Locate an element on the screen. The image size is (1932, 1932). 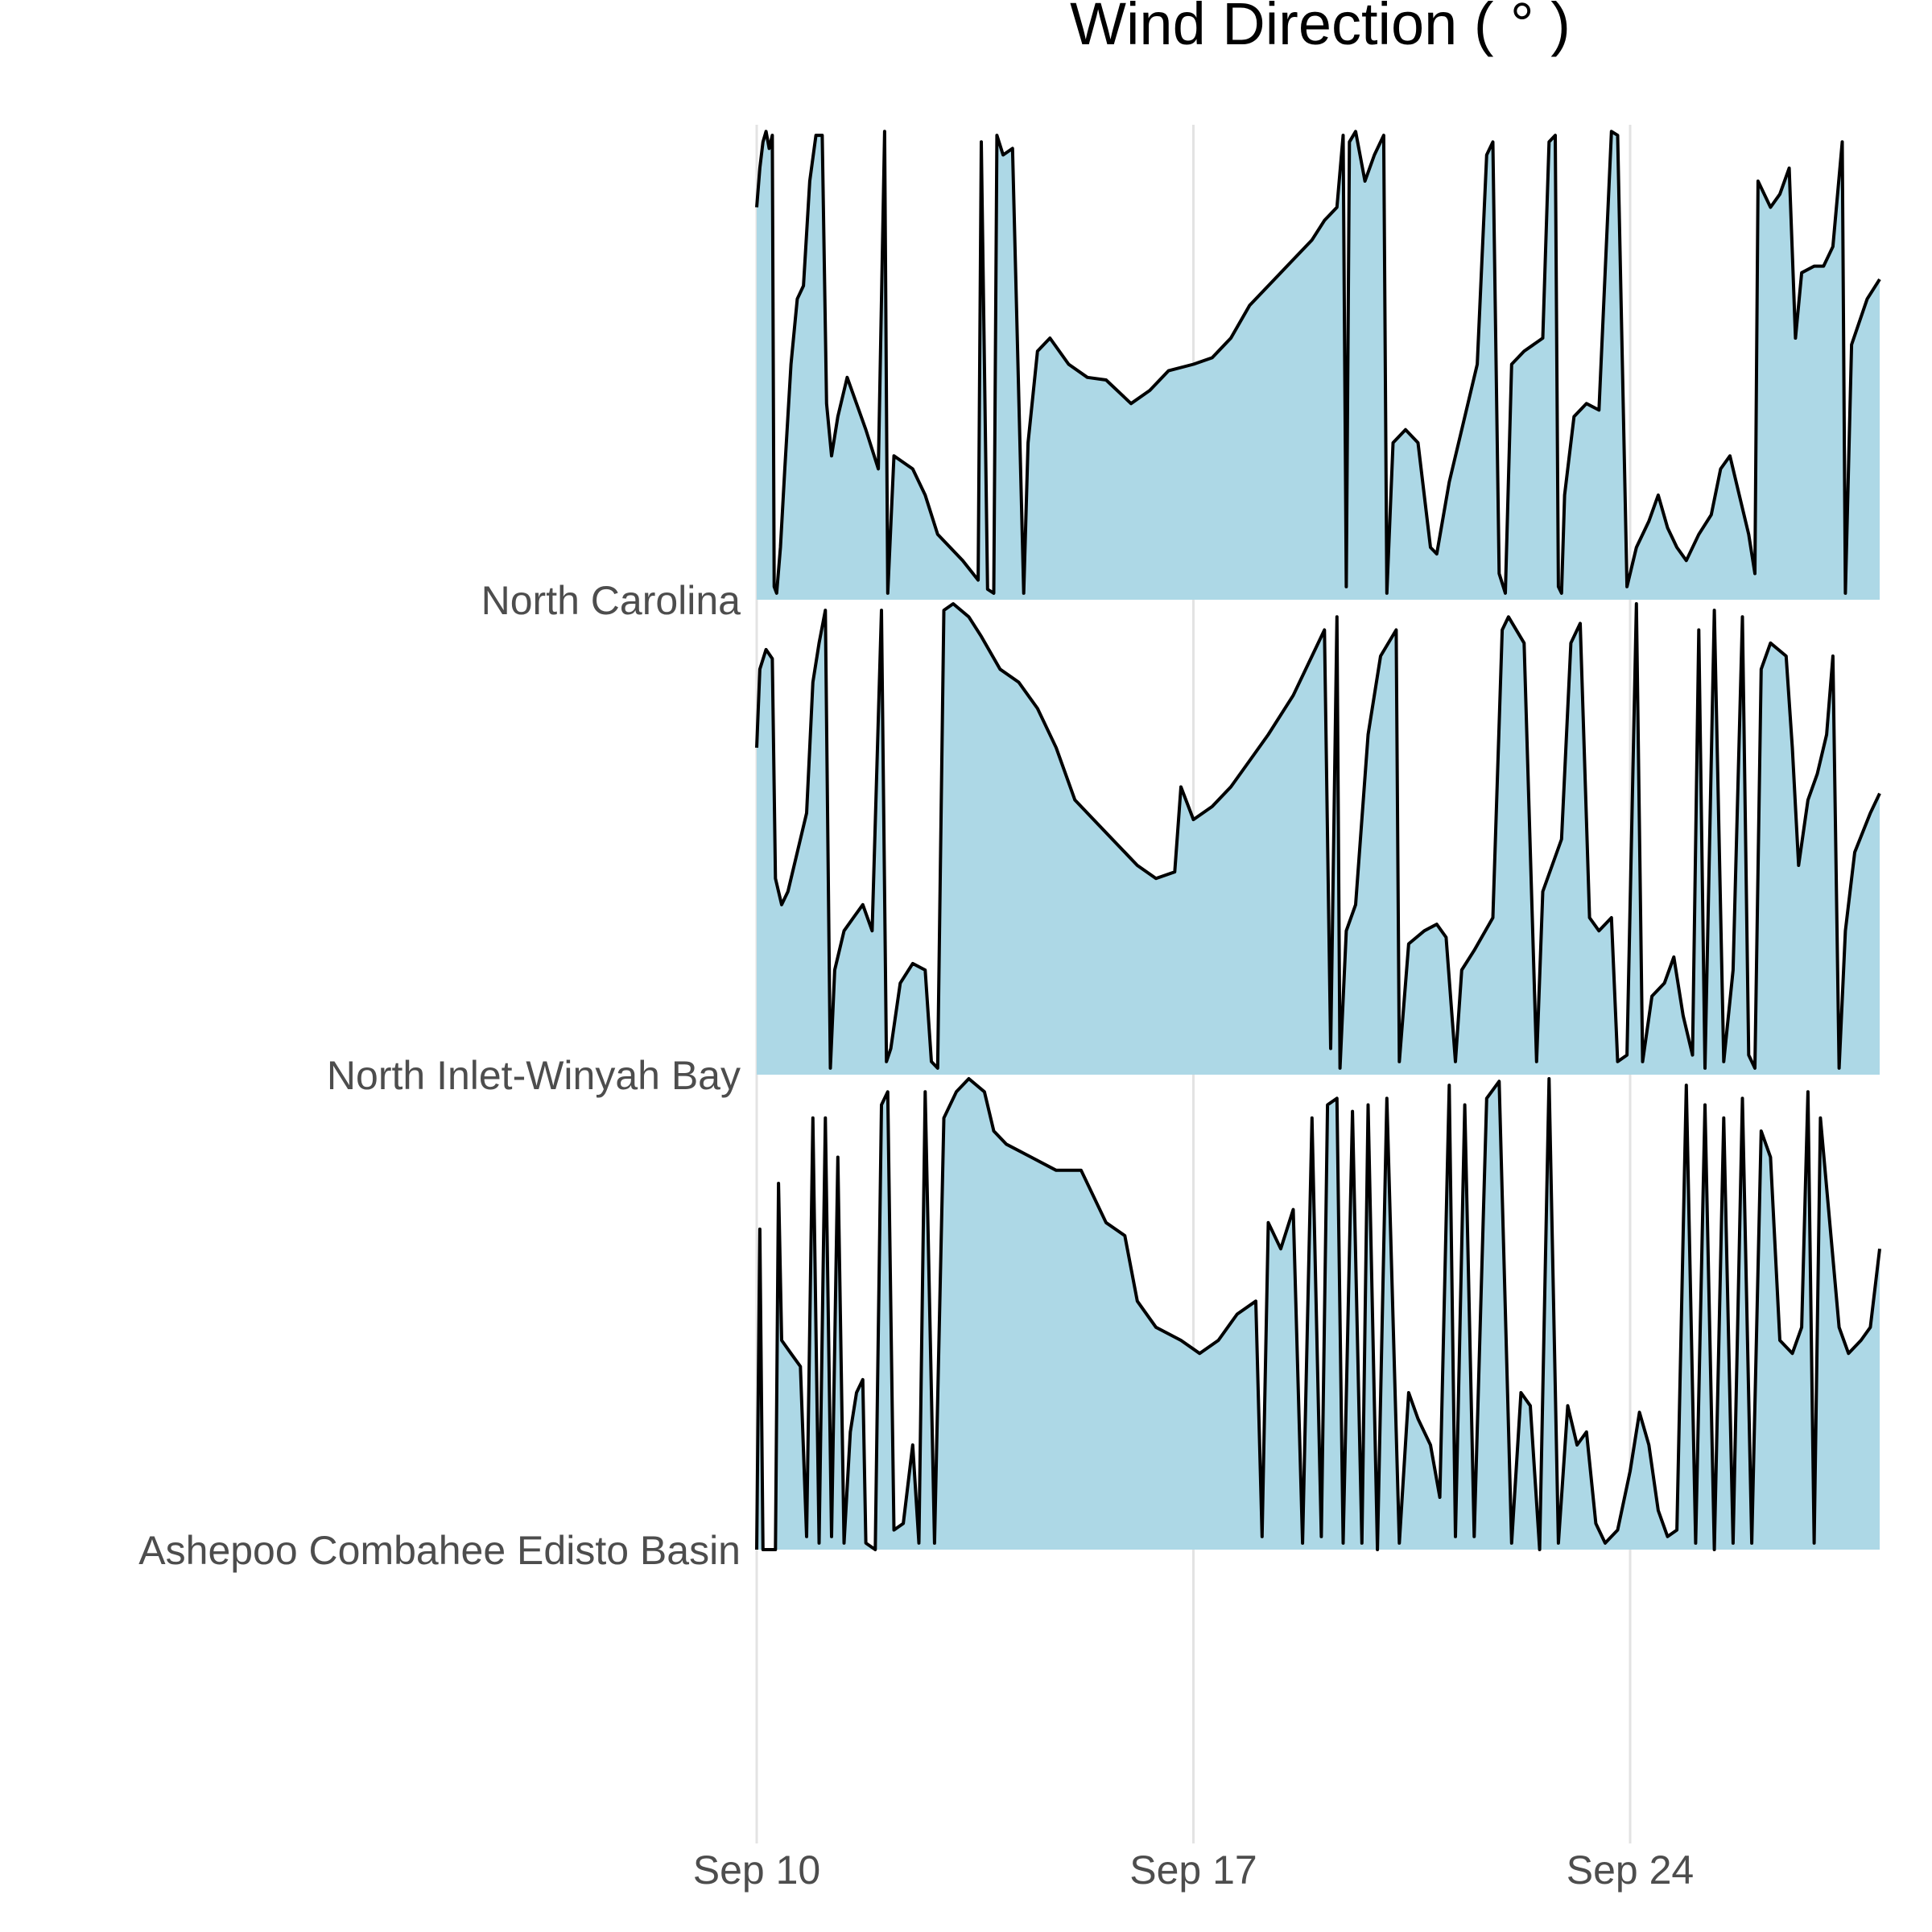
series-label: North Inlet-Winyah Bay is located at coordinates (534, 1075).